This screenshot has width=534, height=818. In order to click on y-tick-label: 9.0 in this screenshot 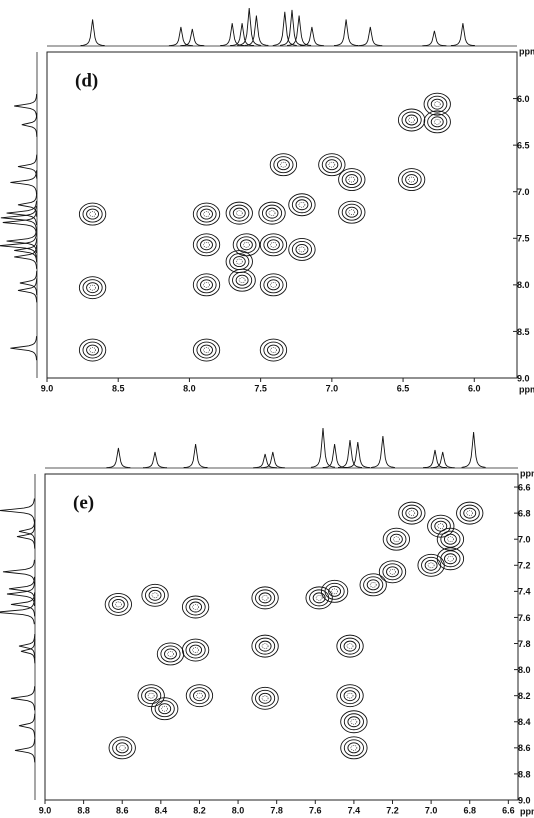, I will do `click(524, 800)`.